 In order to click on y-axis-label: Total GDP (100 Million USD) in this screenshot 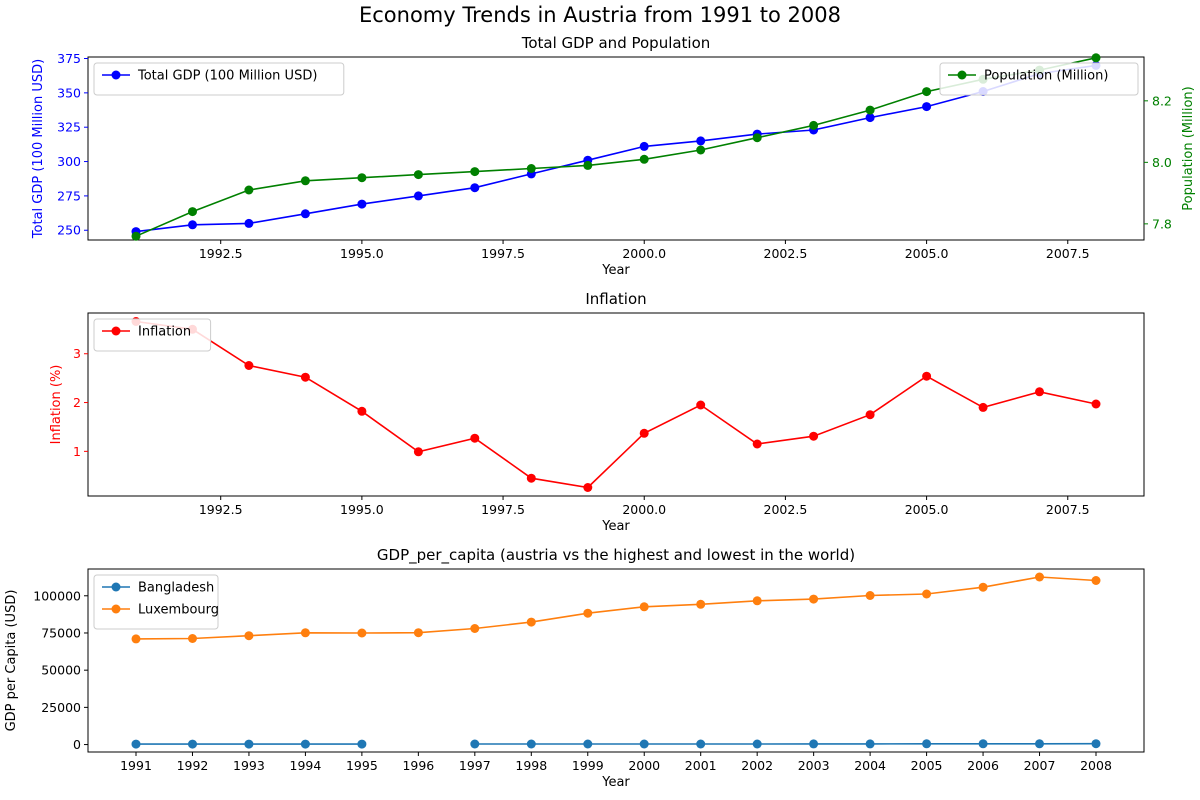, I will do `click(38, 149)`.